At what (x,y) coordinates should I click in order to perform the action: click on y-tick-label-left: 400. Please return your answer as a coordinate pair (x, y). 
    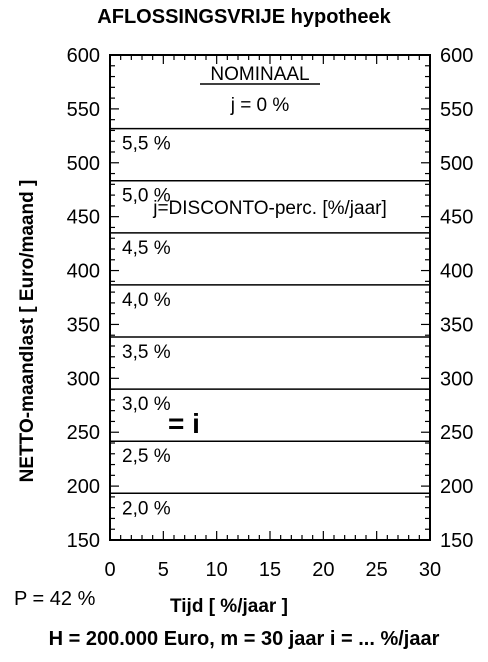
    Looking at the image, I should click on (83, 272).